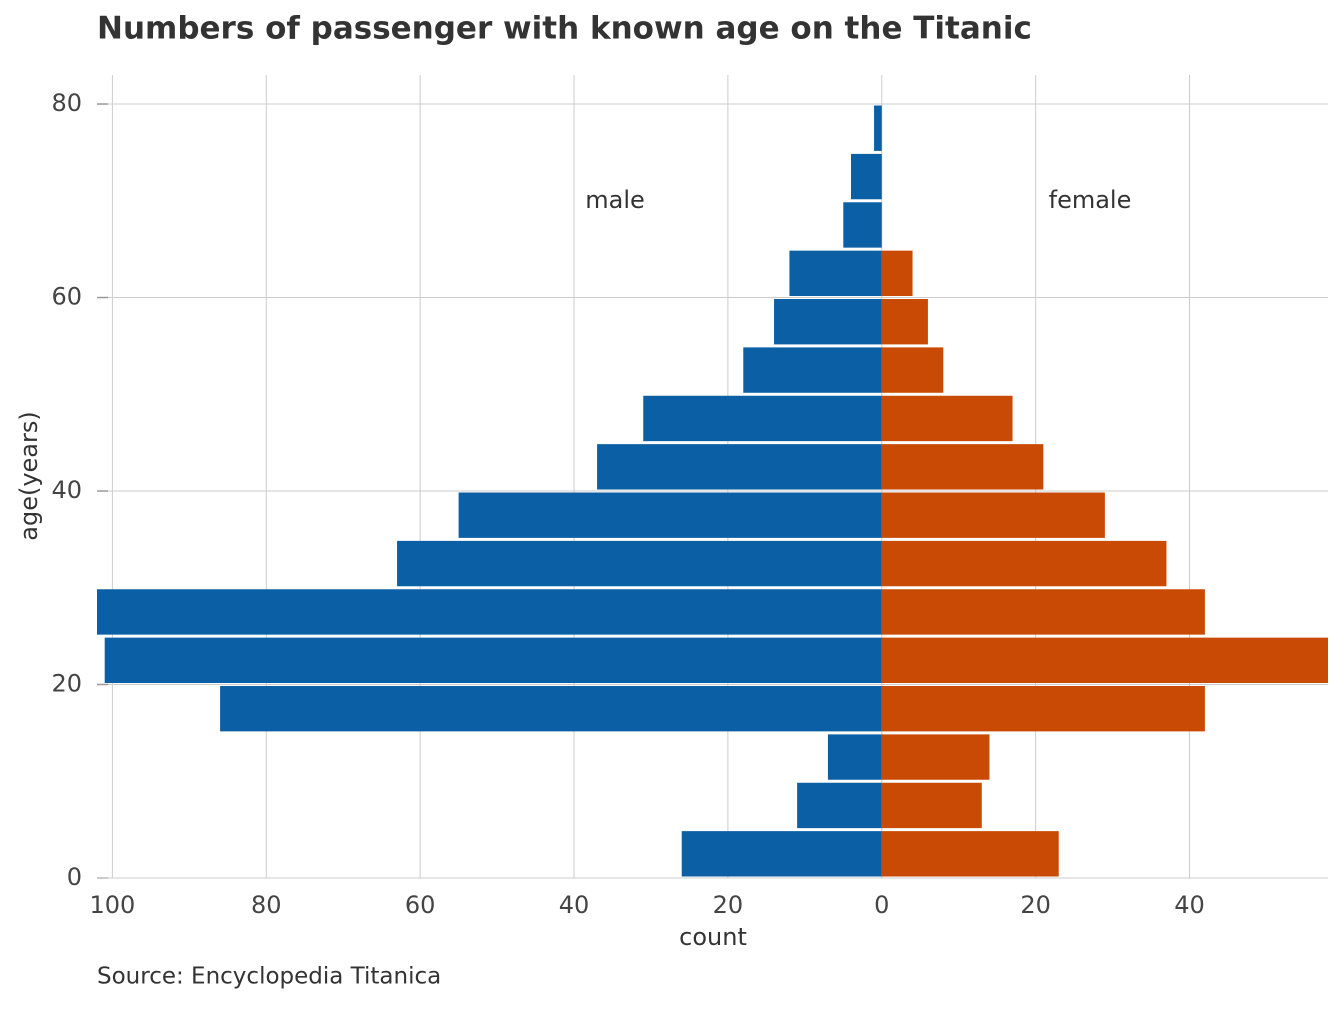 The image size is (1344, 1012). Describe the element at coordinates (112, 905) in the screenshot. I see `x-tick-label: 100` at that location.